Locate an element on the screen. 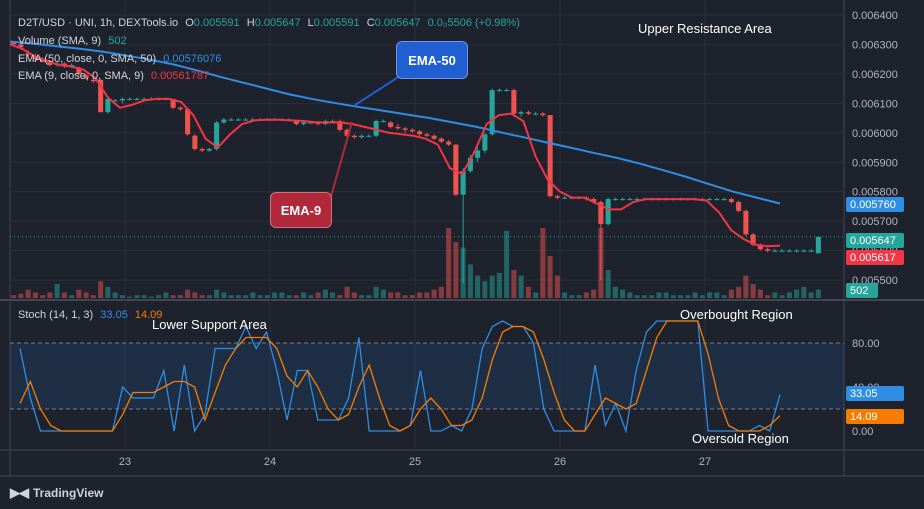  high-value: 0.005647 is located at coordinates (277, 23).